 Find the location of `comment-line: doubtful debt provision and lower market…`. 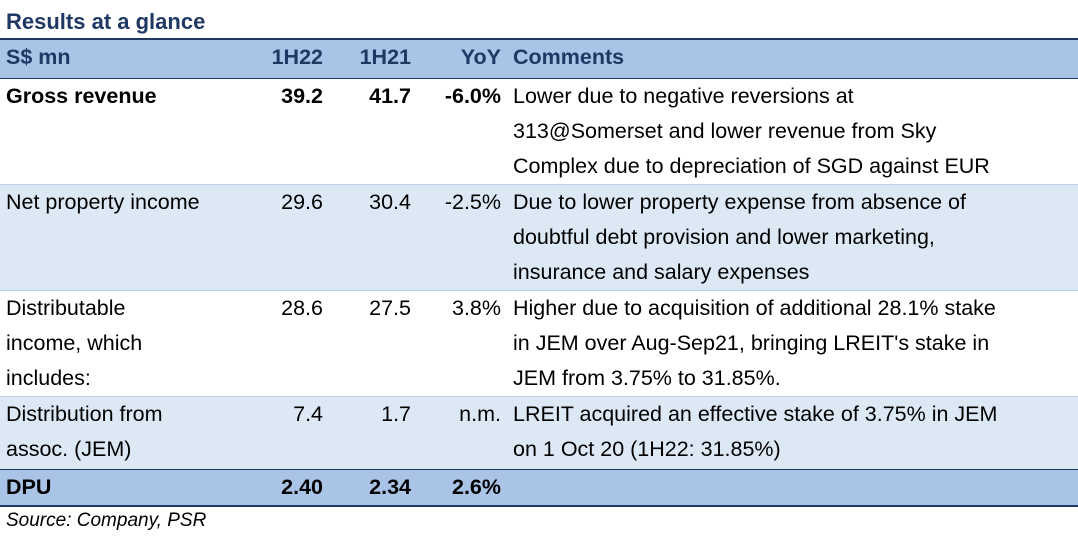

comment-line: doubtful debt provision and lower market… is located at coordinates (724, 237).